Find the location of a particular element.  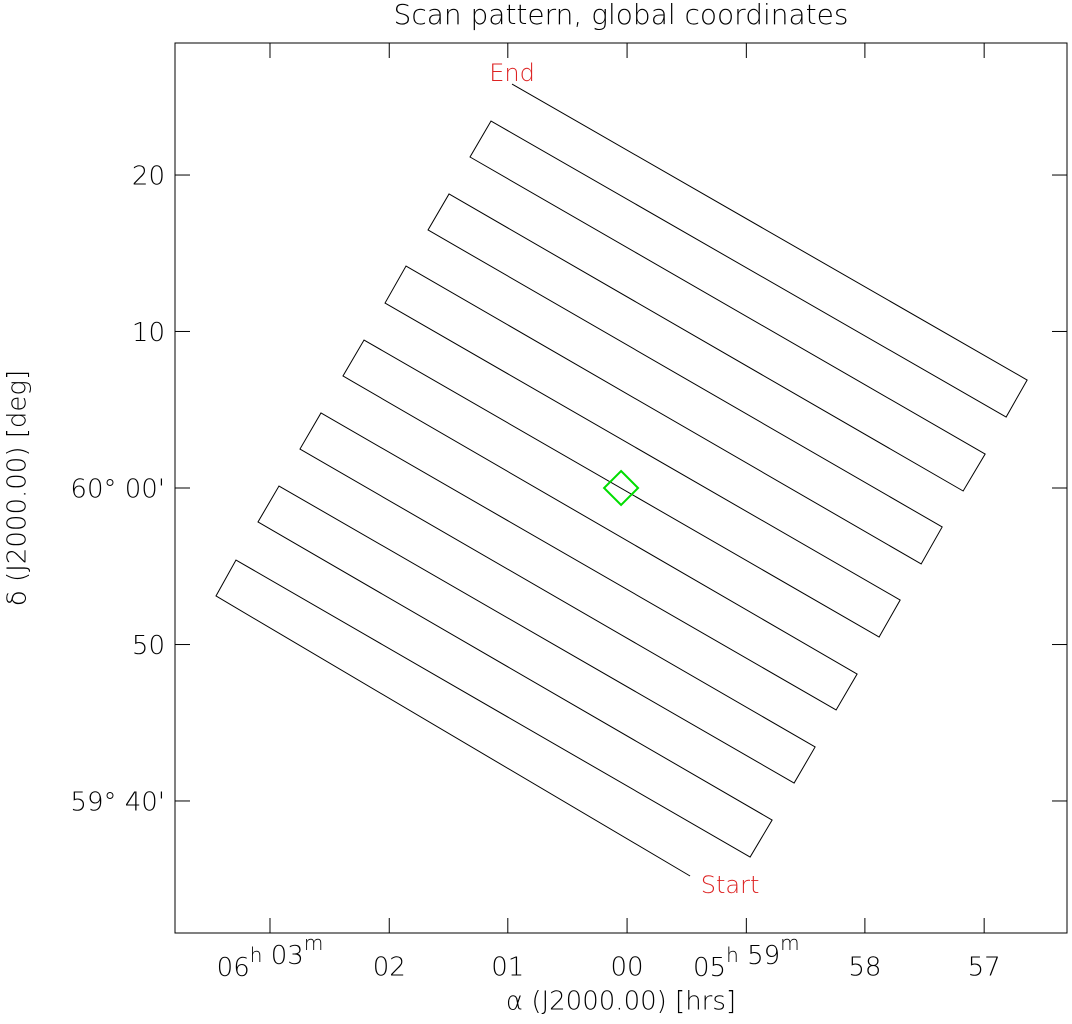

center-marker is located at coordinates (621, 488).